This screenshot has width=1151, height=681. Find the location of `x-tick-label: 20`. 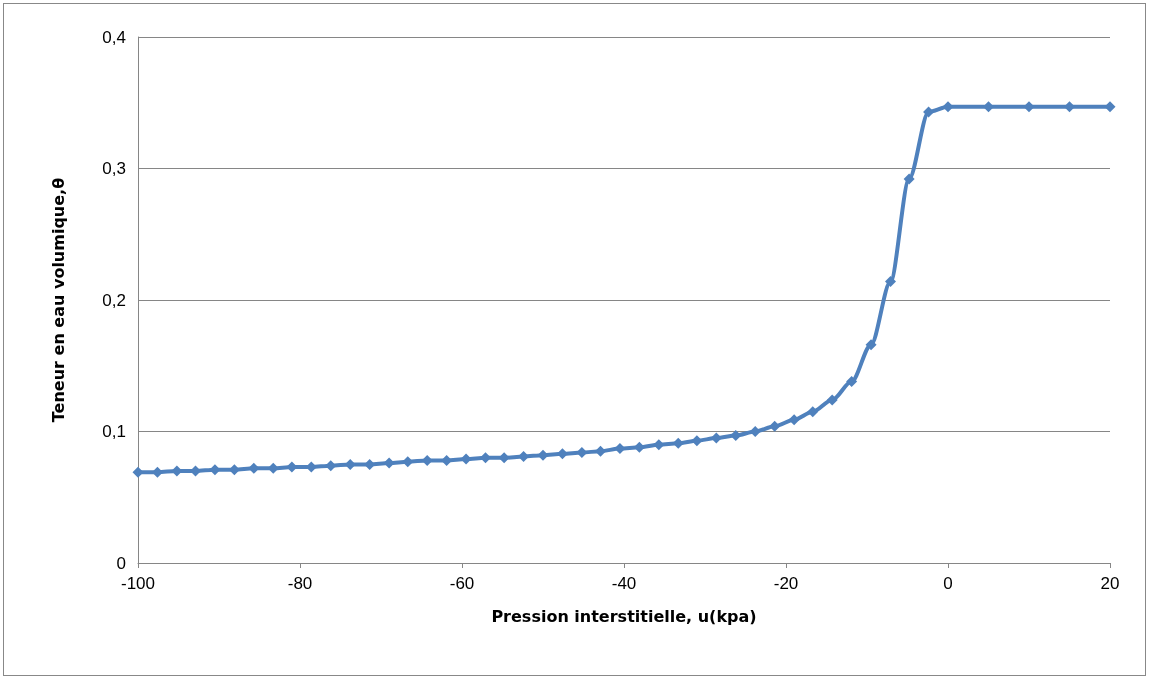

x-tick-label: 20 is located at coordinates (1110, 583).